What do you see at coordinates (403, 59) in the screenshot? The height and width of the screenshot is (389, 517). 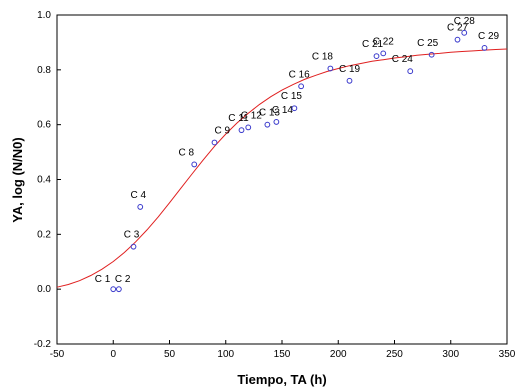 I see `point-label: C 24` at bounding box center [403, 59].